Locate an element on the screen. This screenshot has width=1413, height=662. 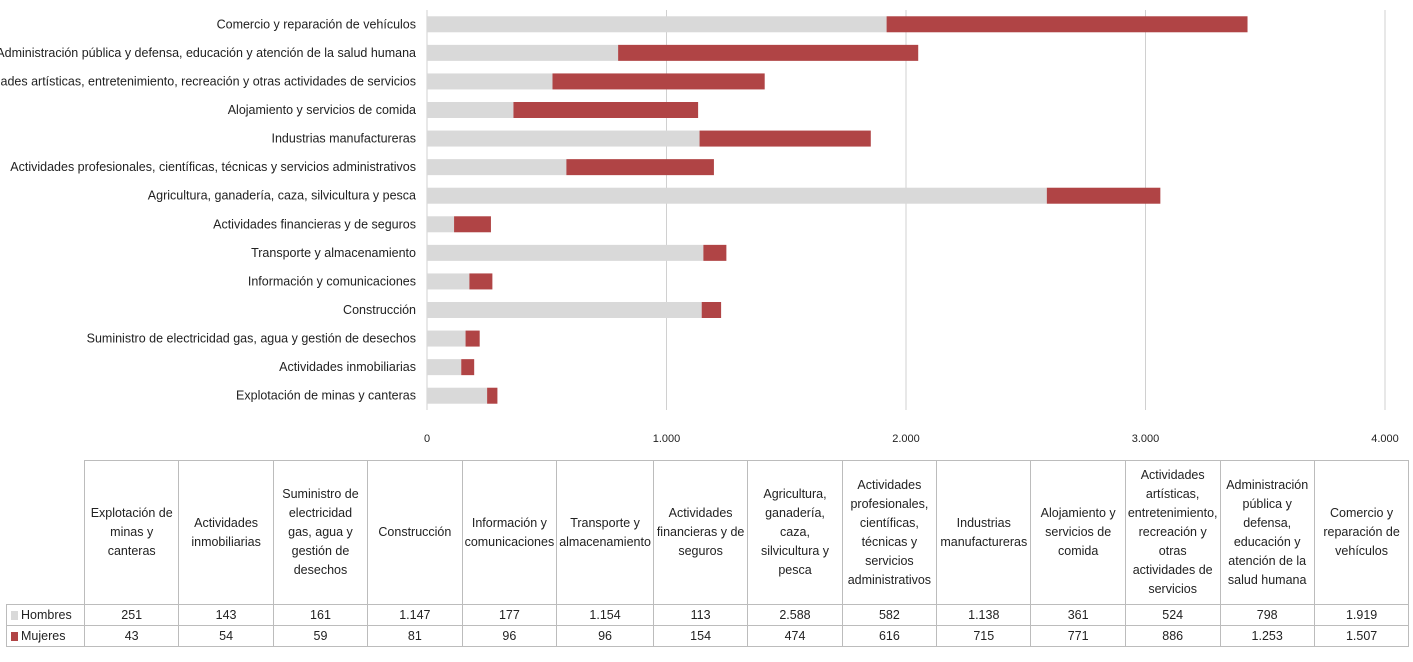
data-value: 616 is located at coordinates (889, 636).